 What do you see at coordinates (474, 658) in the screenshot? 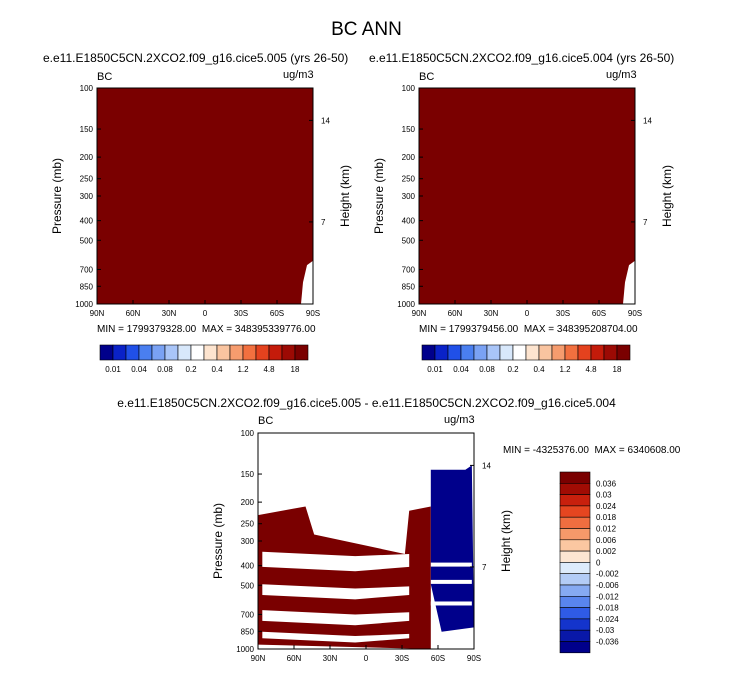
I see `x-tick-label: 90S` at bounding box center [474, 658].